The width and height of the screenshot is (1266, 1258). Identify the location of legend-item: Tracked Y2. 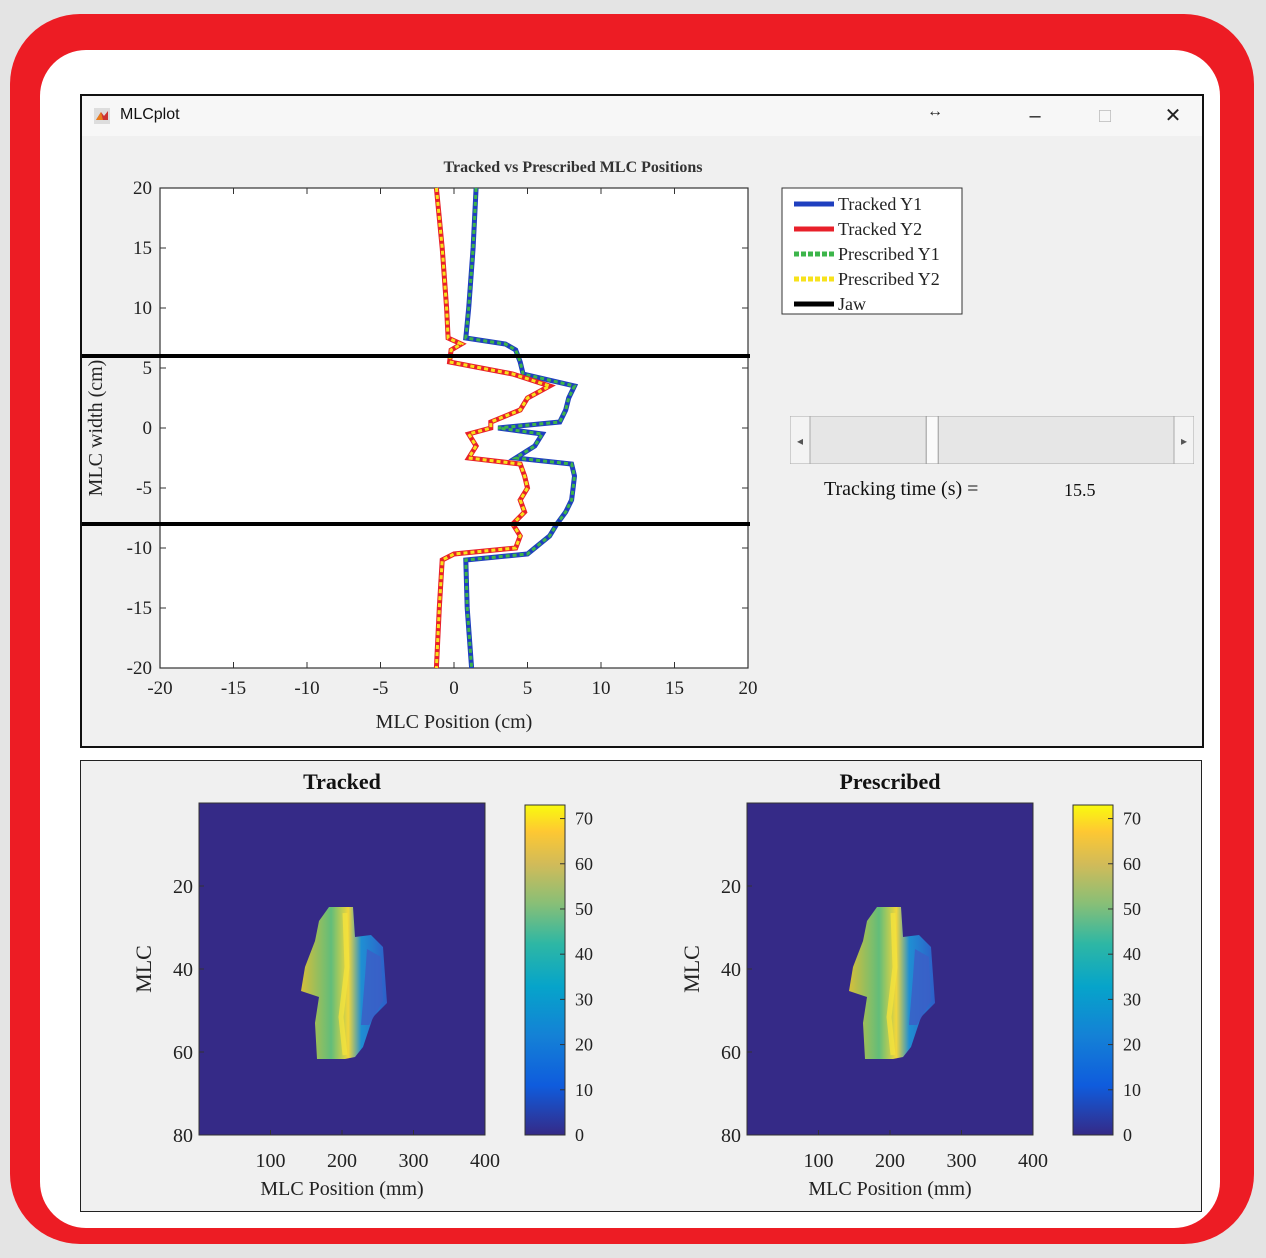
(880, 229).